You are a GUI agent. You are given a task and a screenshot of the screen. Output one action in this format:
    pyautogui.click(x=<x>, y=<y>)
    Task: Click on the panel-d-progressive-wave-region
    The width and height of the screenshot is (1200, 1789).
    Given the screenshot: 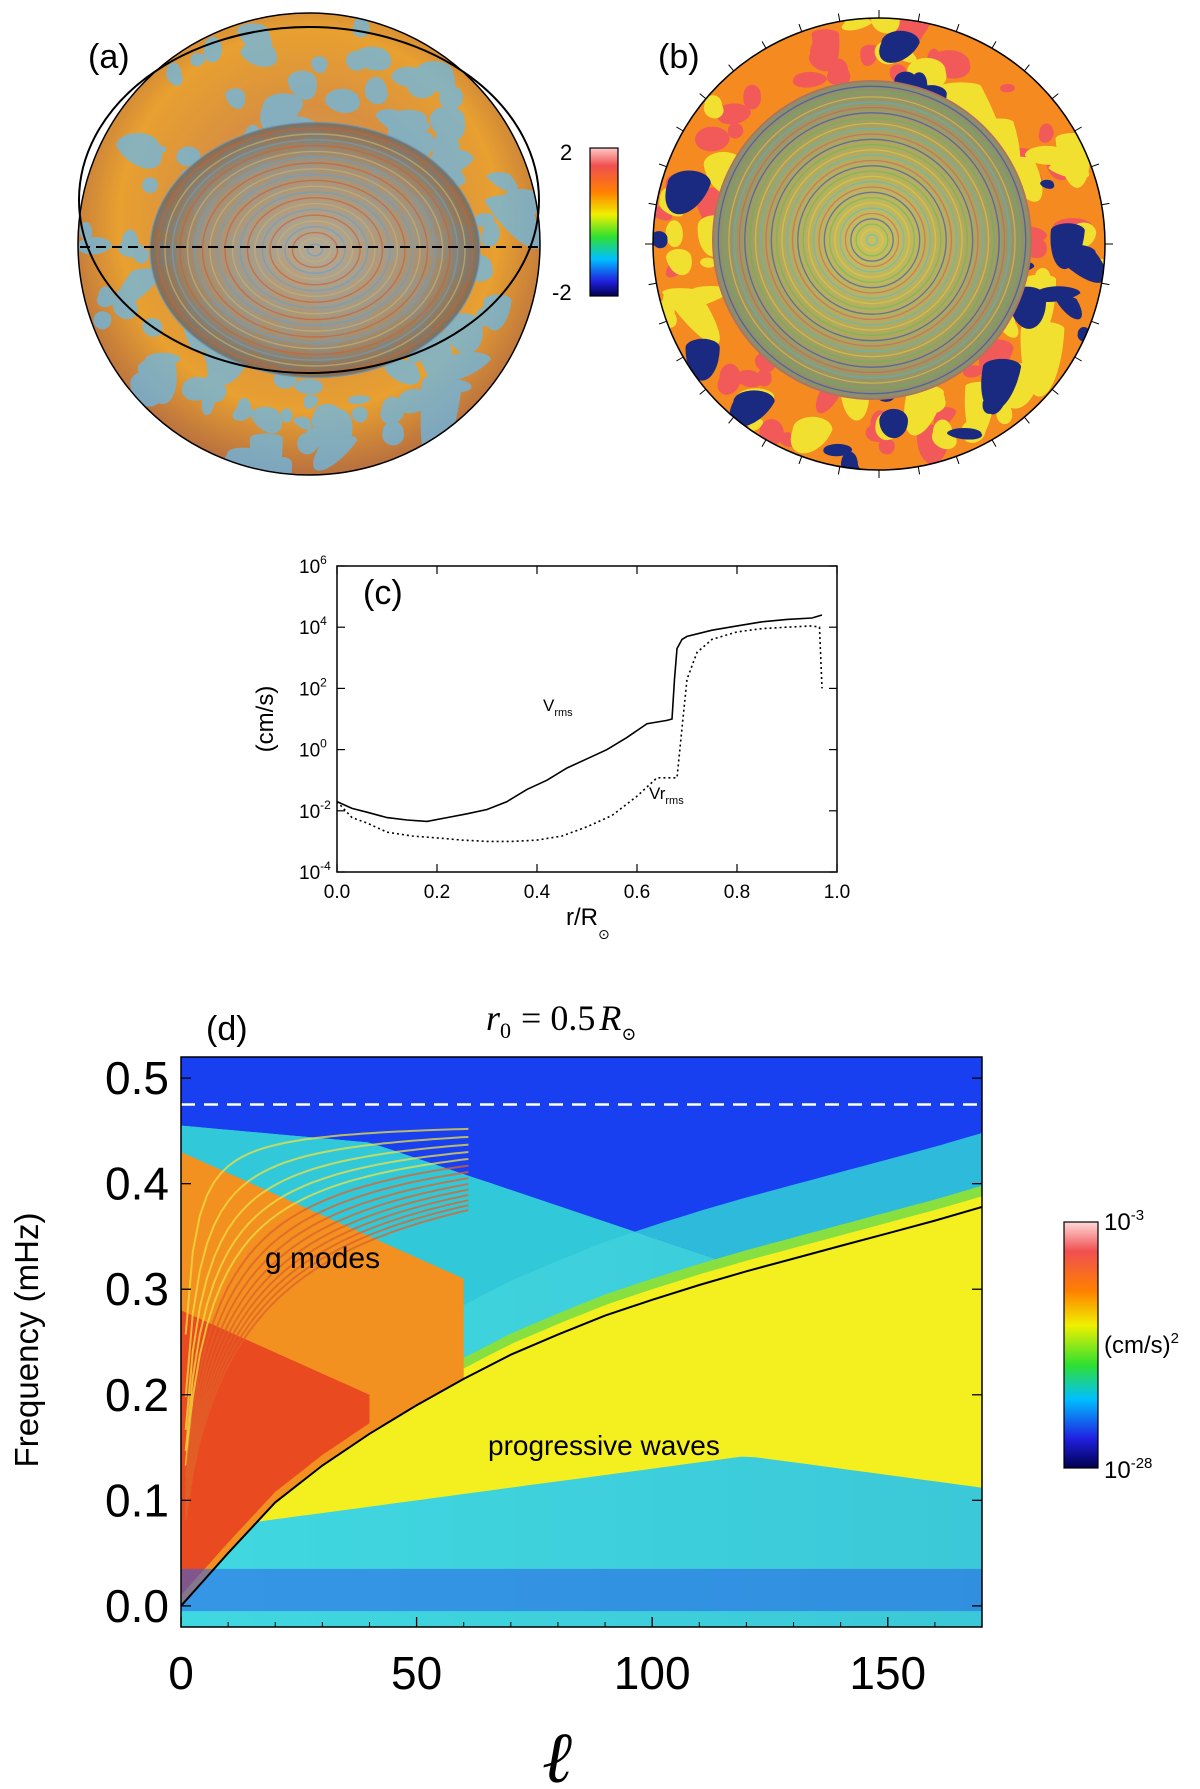 What is the action you would take?
    pyautogui.click(x=581, y=1396)
    